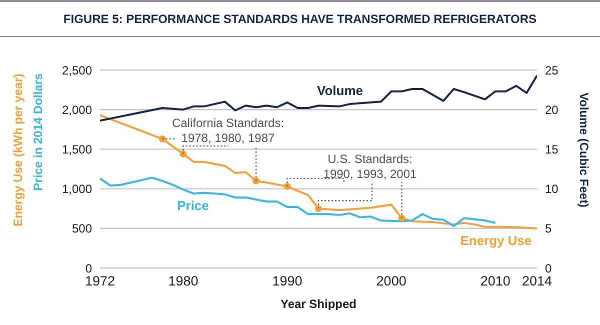 This screenshot has height=325, width=600. What do you see at coordinates (340, 90) in the screenshot?
I see `series-label: Volume` at bounding box center [340, 90].